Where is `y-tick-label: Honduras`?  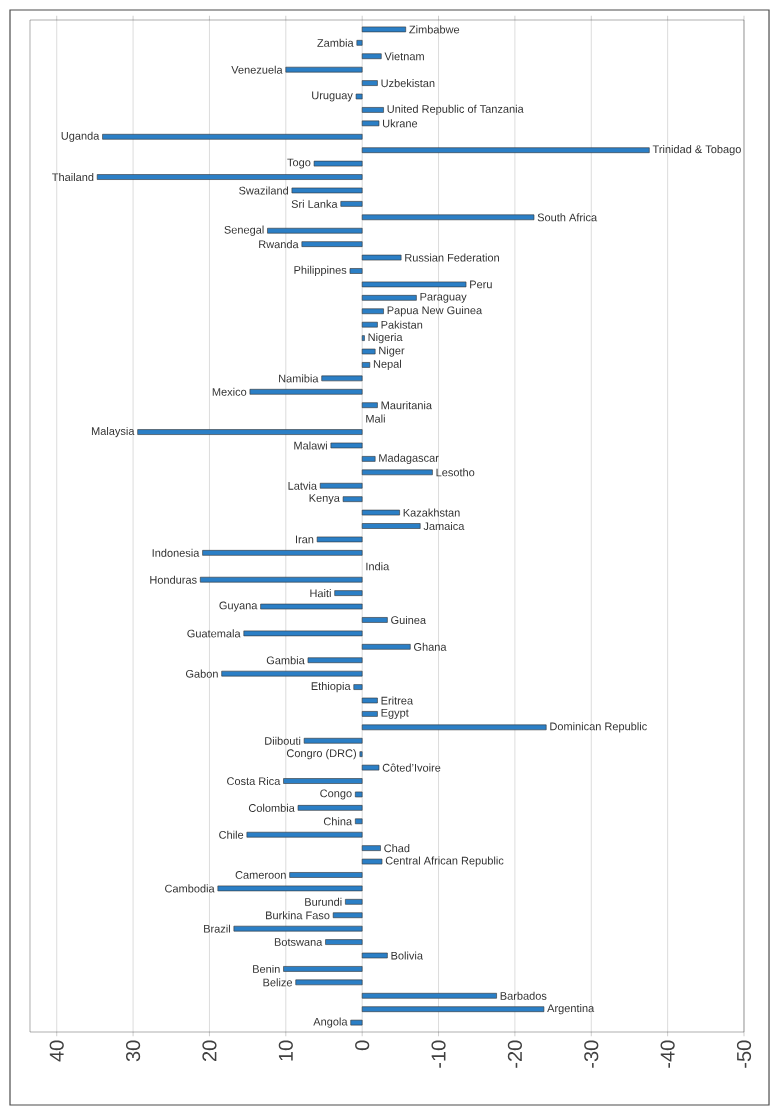 y-tick-label: Honduras is located at coordinates (173, 579).